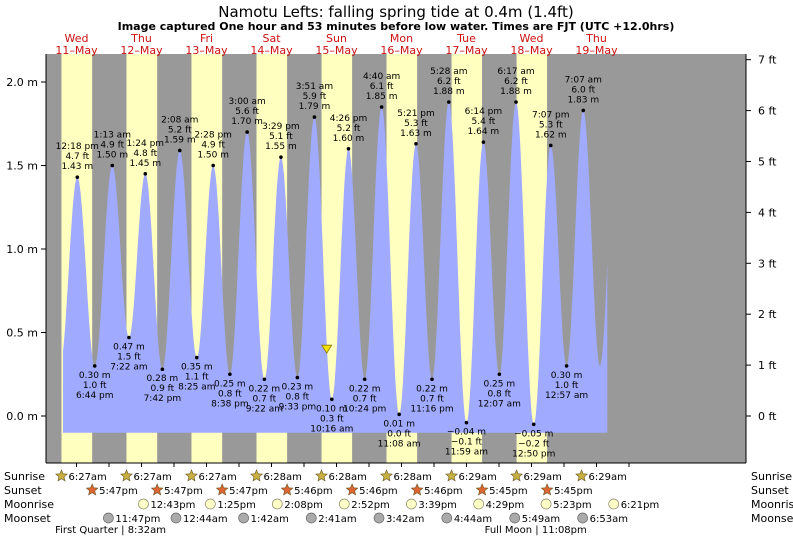  I want to click on day-of-week-label: Sat, so click(271, 38).